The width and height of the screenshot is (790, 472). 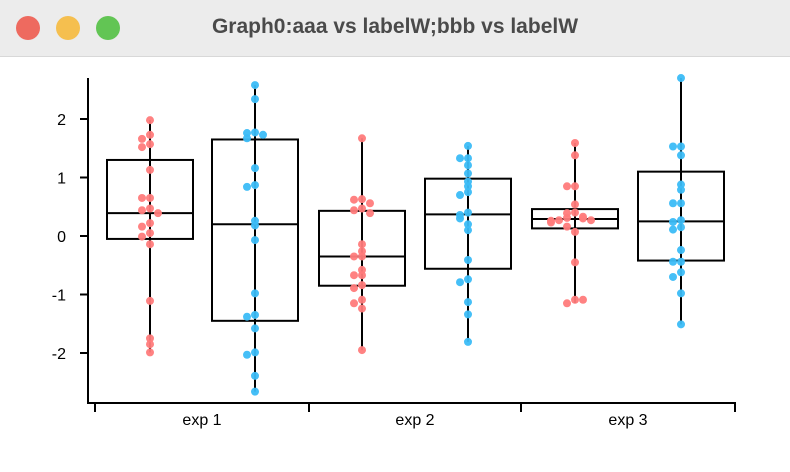 What do you see at coordinates (59, 354) in the screenshot?
I see `y-tick-label: -2` at bounding box center [59, 354].